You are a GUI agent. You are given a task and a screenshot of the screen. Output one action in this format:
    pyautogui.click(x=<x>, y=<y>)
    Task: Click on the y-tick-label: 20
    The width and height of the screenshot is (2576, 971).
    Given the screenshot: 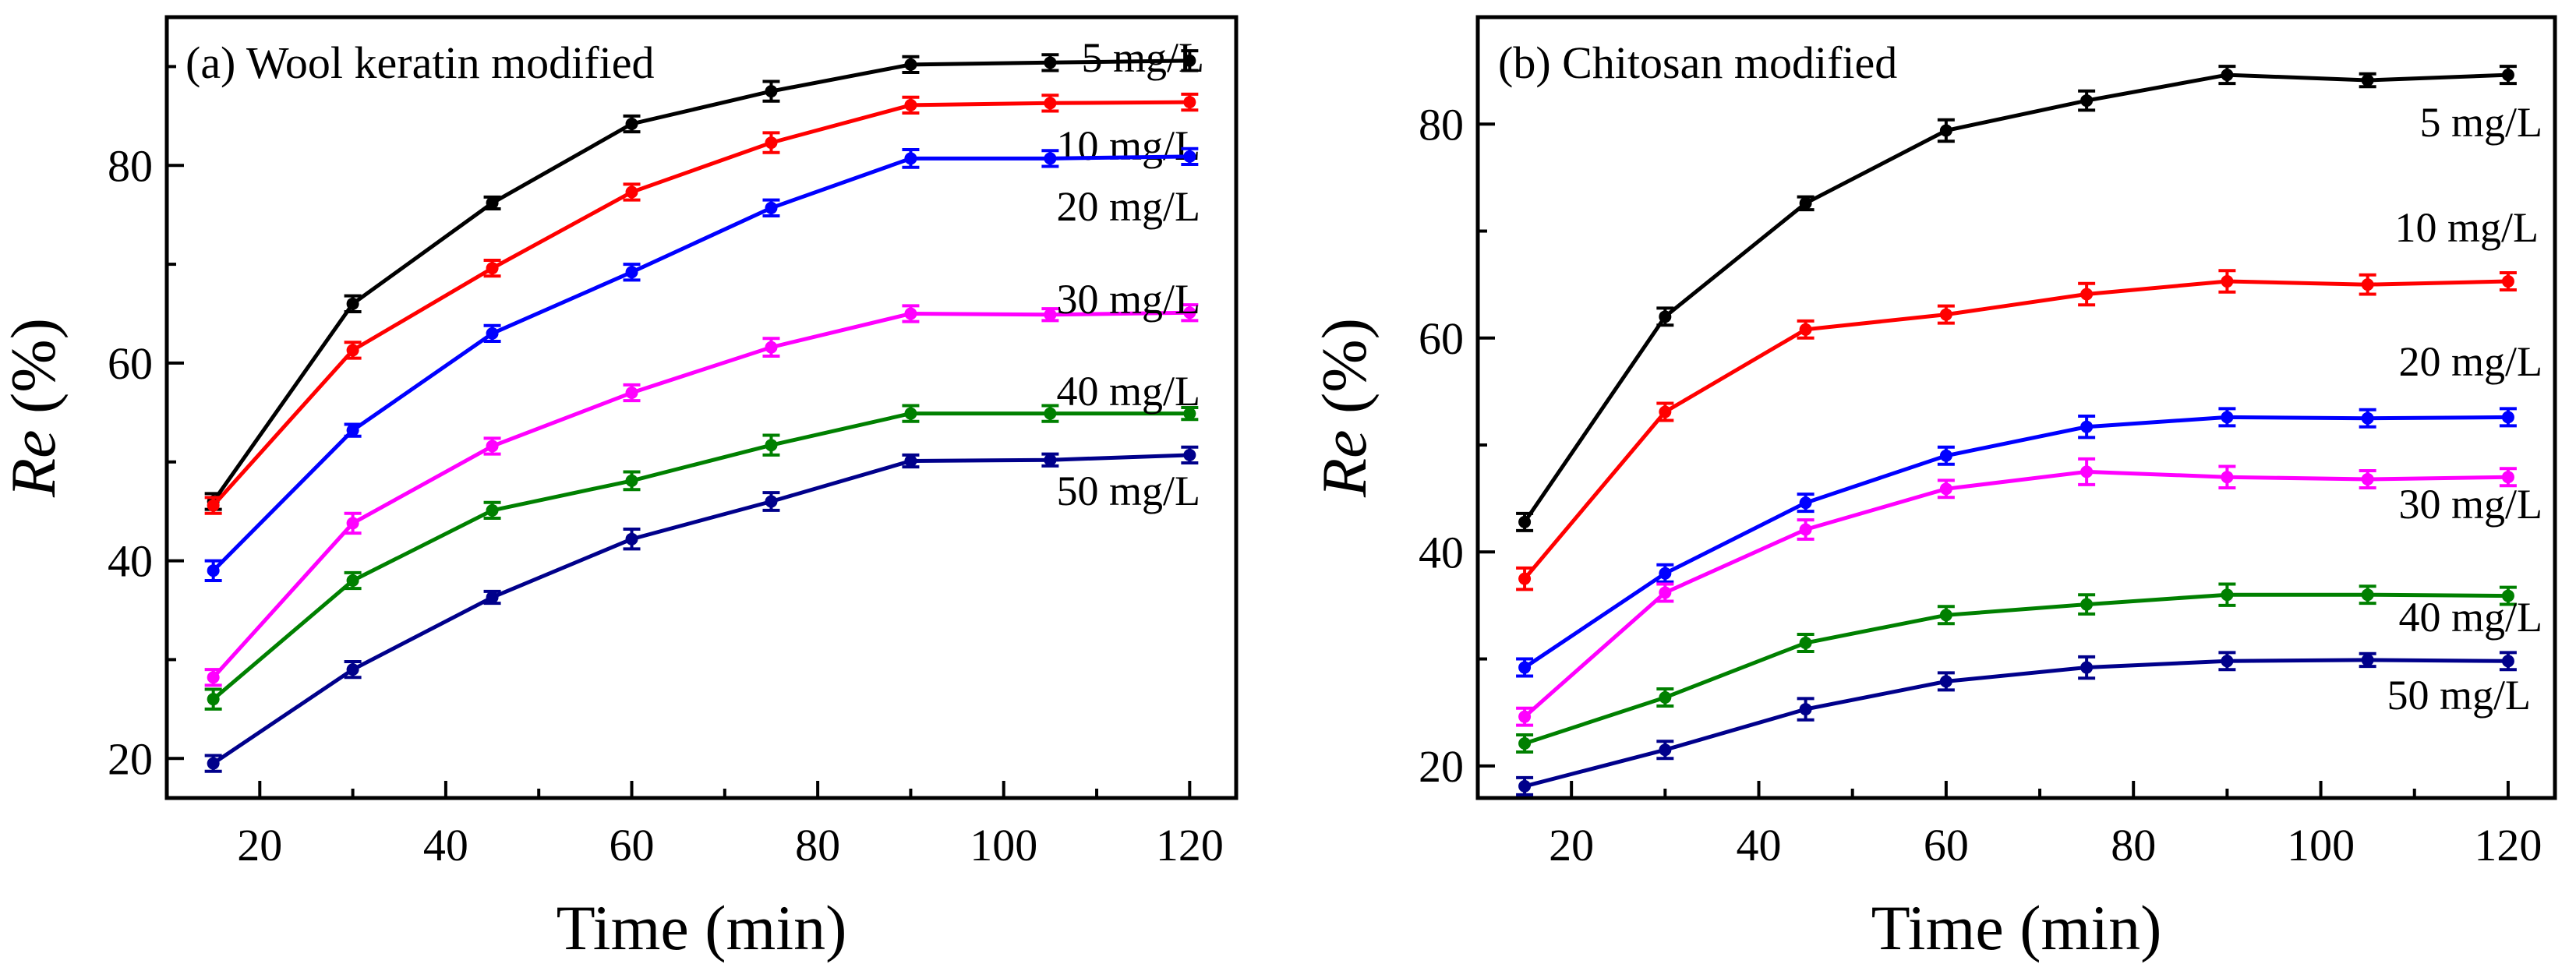 What is the action you would take?
    pyautogui.click(x=130, y=759)
    